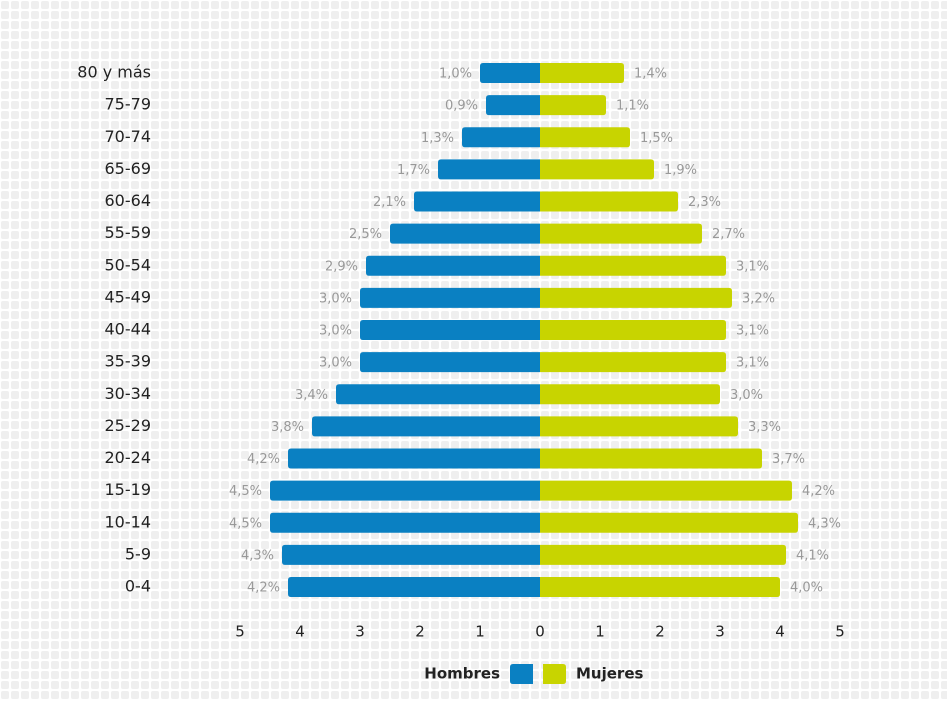  Describe the element at coordinates (758, 298) in the screenshot. I see `value-label: 3,2%` at that location.